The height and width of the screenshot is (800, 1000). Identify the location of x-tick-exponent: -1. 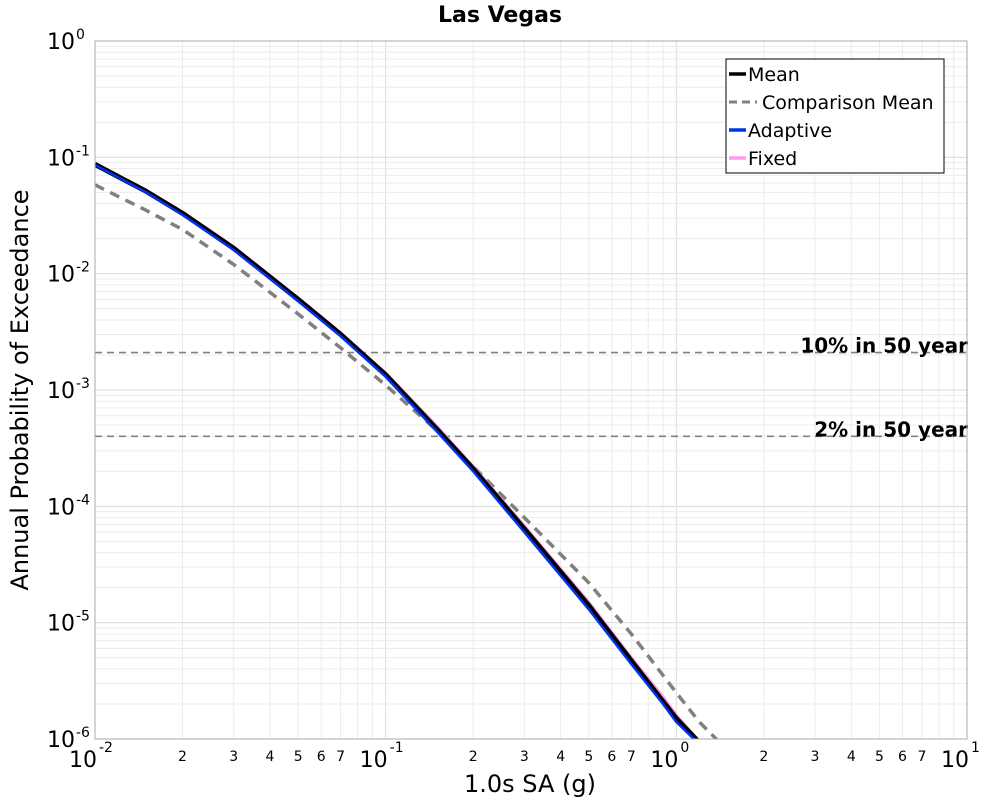
(397, 748).